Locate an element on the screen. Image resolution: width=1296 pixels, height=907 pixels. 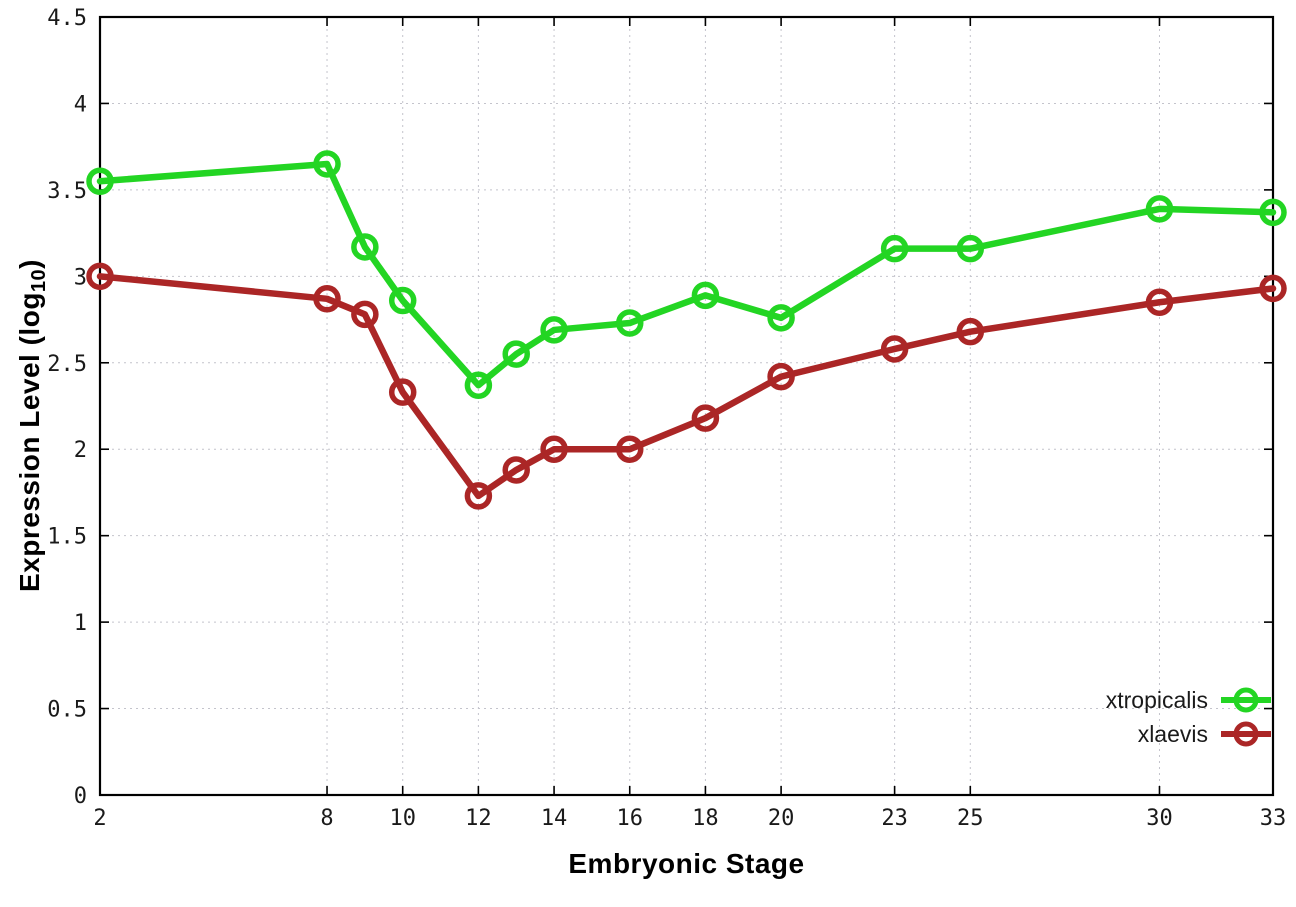
x-tick-label: 2 is located at coordinates (99, 818).